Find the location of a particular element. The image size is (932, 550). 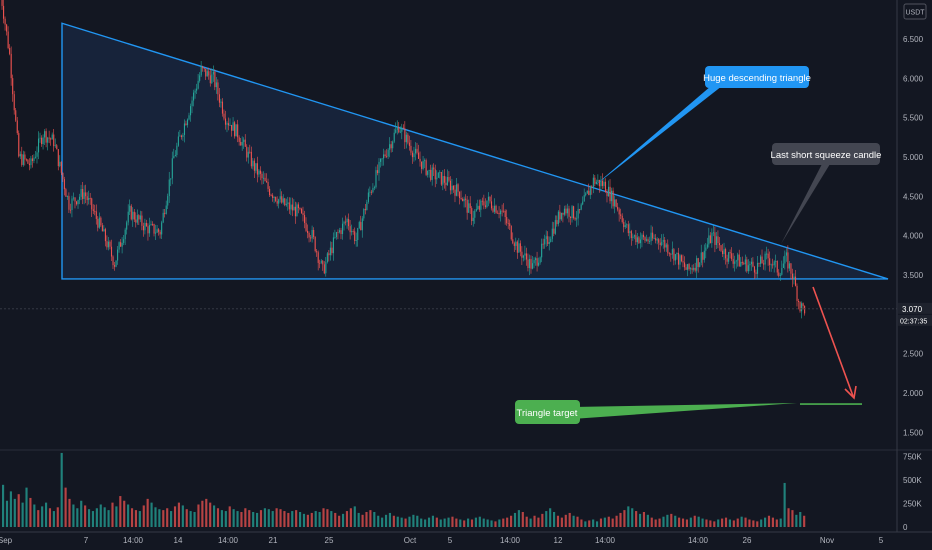

annotation-last-short-squeeze: Last short squeeze candle is located at coordinates (826, 193).